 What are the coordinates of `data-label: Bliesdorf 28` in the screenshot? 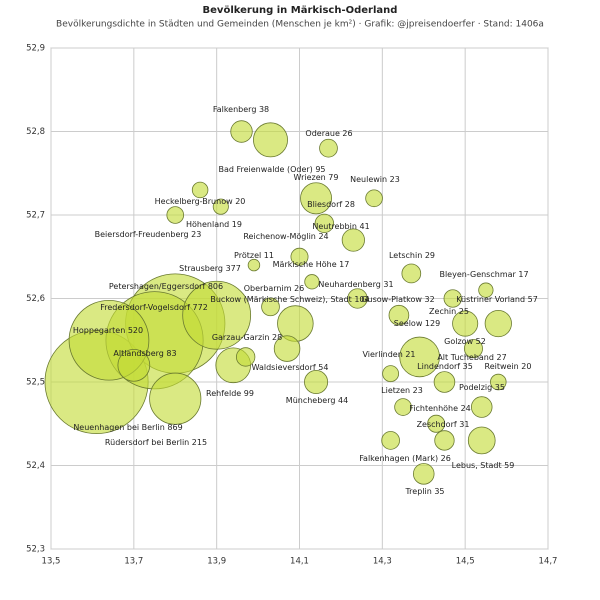 It's located at (331, 204).